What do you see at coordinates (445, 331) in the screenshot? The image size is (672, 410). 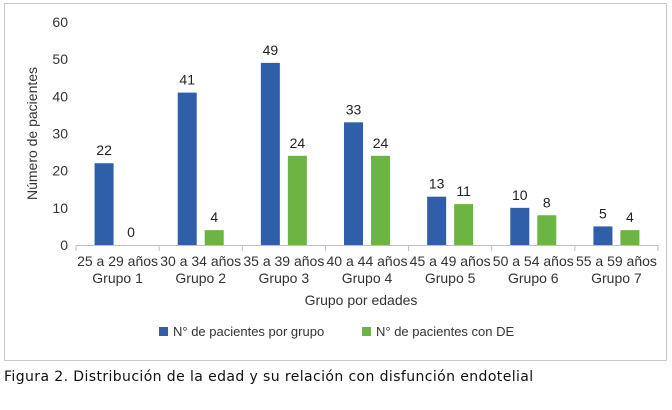 I see `legend-entry: N° de pacientes con DE` at bounding box center [445, 331].